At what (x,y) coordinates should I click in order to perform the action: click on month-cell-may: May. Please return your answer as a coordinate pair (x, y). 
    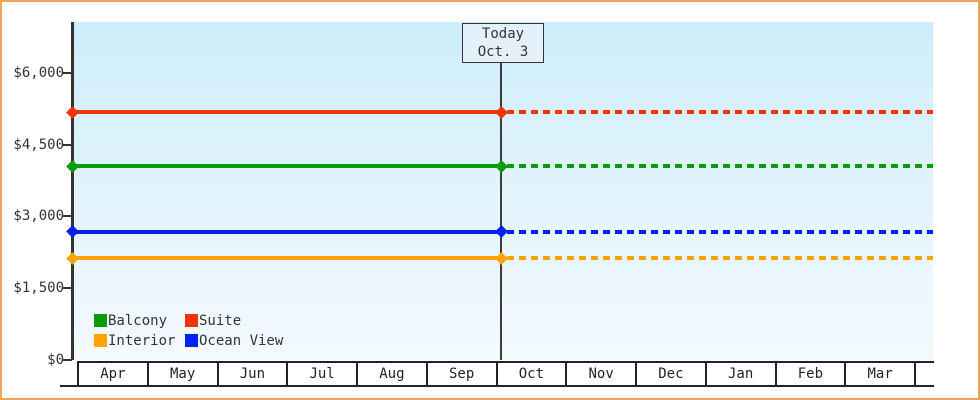
    Looking at the image, I should click on (181, 374).